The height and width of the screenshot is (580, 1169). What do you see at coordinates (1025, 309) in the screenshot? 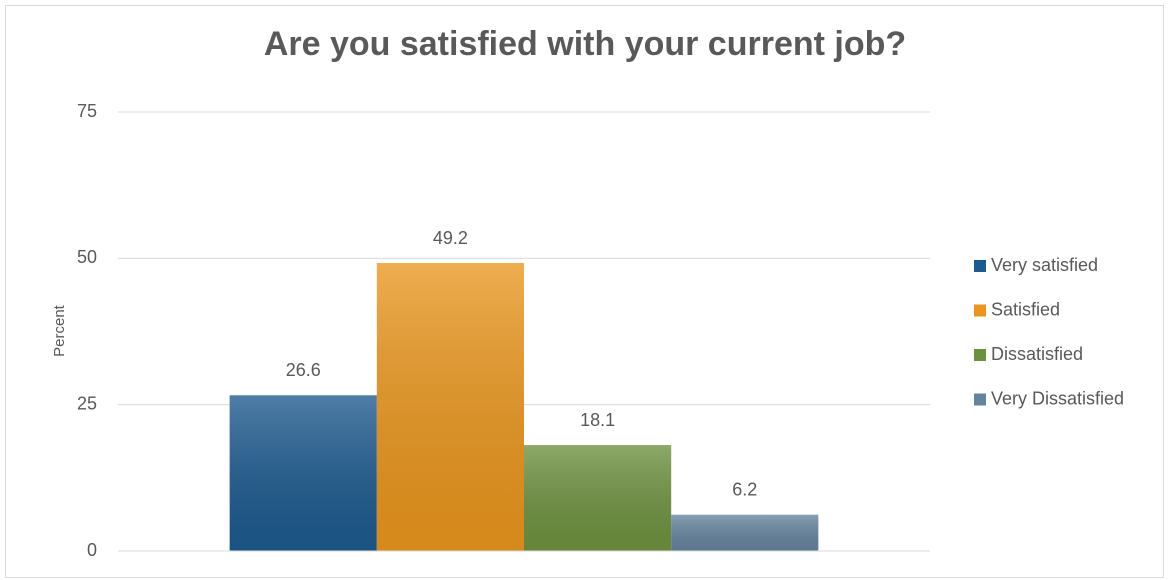
I see `legend-label: Satisfied` at bounding box center [1025, 309].